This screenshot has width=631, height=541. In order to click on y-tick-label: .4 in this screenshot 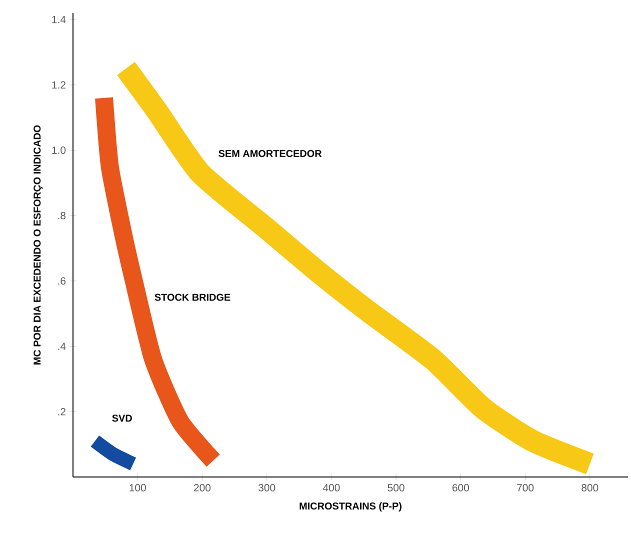, I will do `click(62, 346)`.